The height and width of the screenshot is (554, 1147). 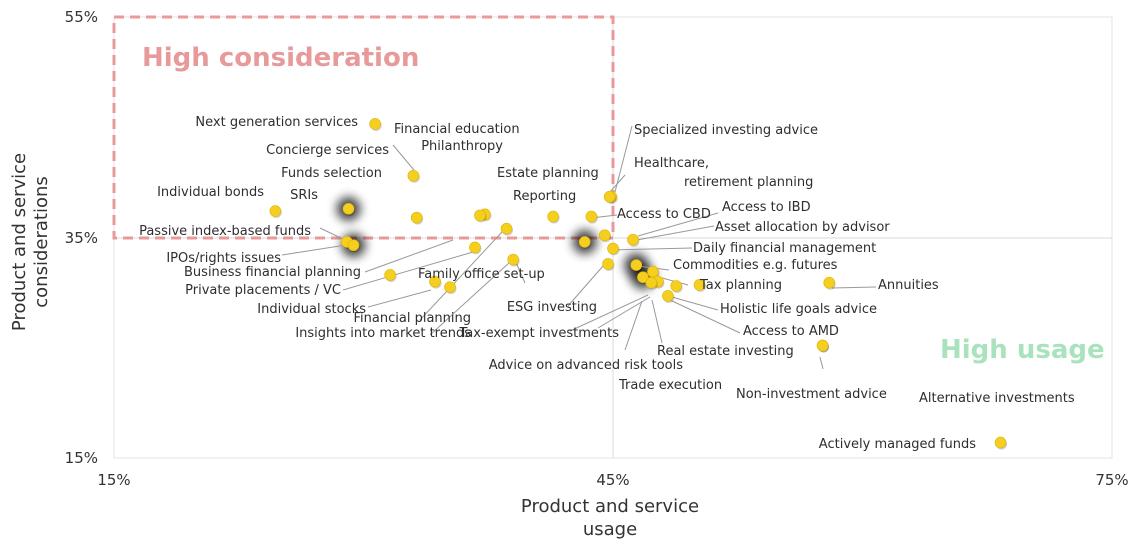 I want to click on data-point-reporting, so click(x=591, y=216).